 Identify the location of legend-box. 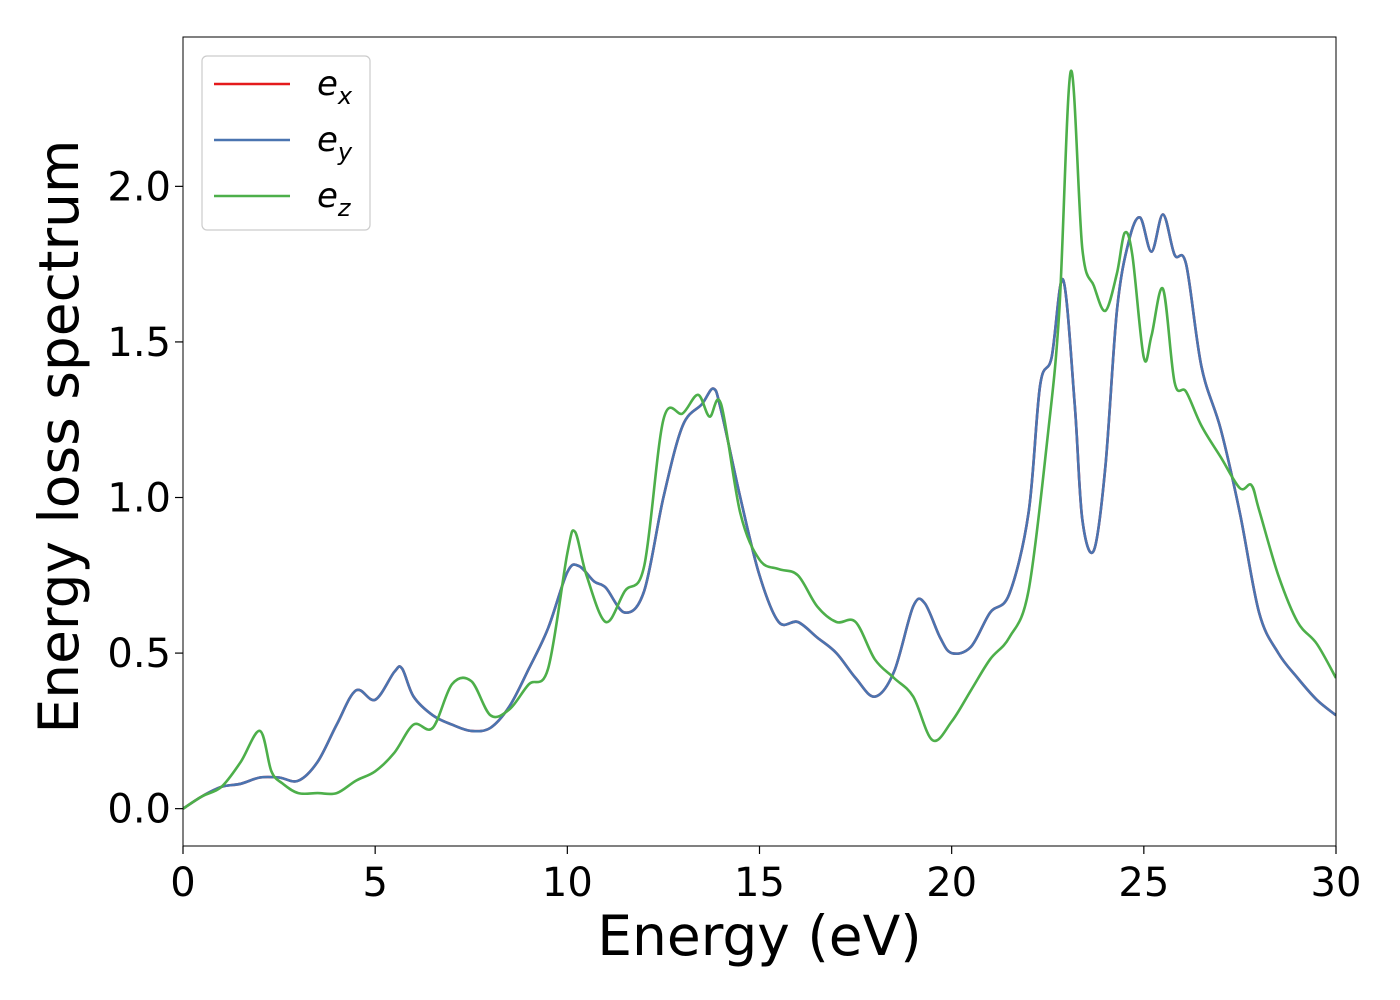
(286, 143).